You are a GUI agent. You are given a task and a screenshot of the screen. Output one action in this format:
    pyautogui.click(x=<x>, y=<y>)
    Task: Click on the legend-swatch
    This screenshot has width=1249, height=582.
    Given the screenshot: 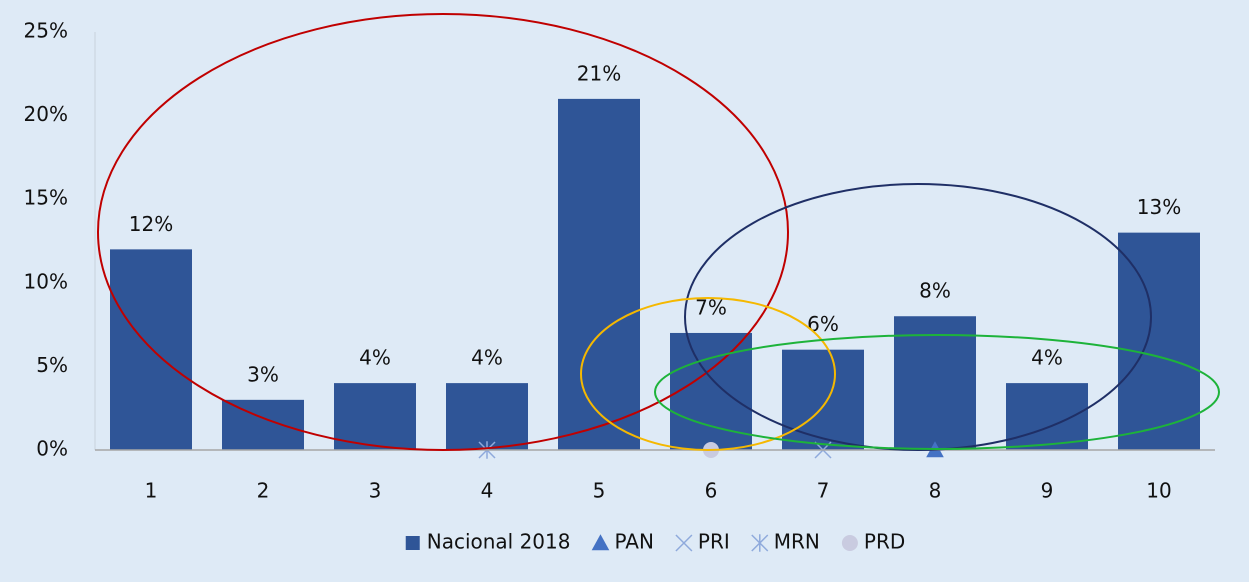 What is the action you would take?
    pyautogui.click(x=412, y=543)
    